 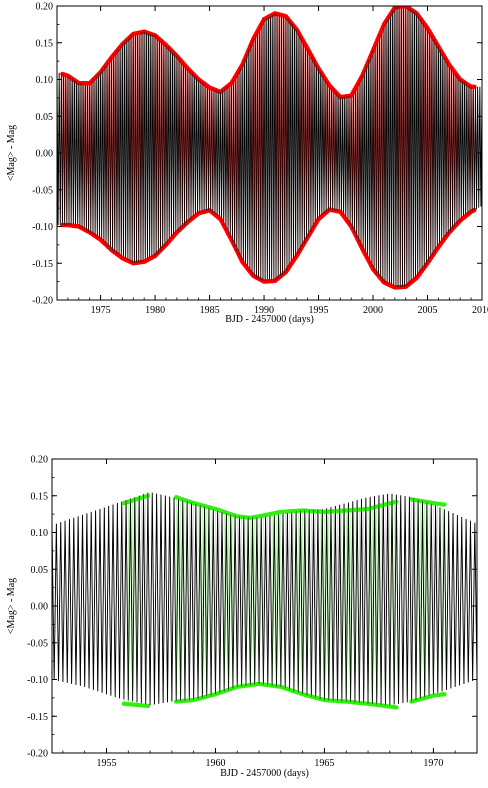 I want to click on x-tick-label: 1995, so click(x=319, y=310).